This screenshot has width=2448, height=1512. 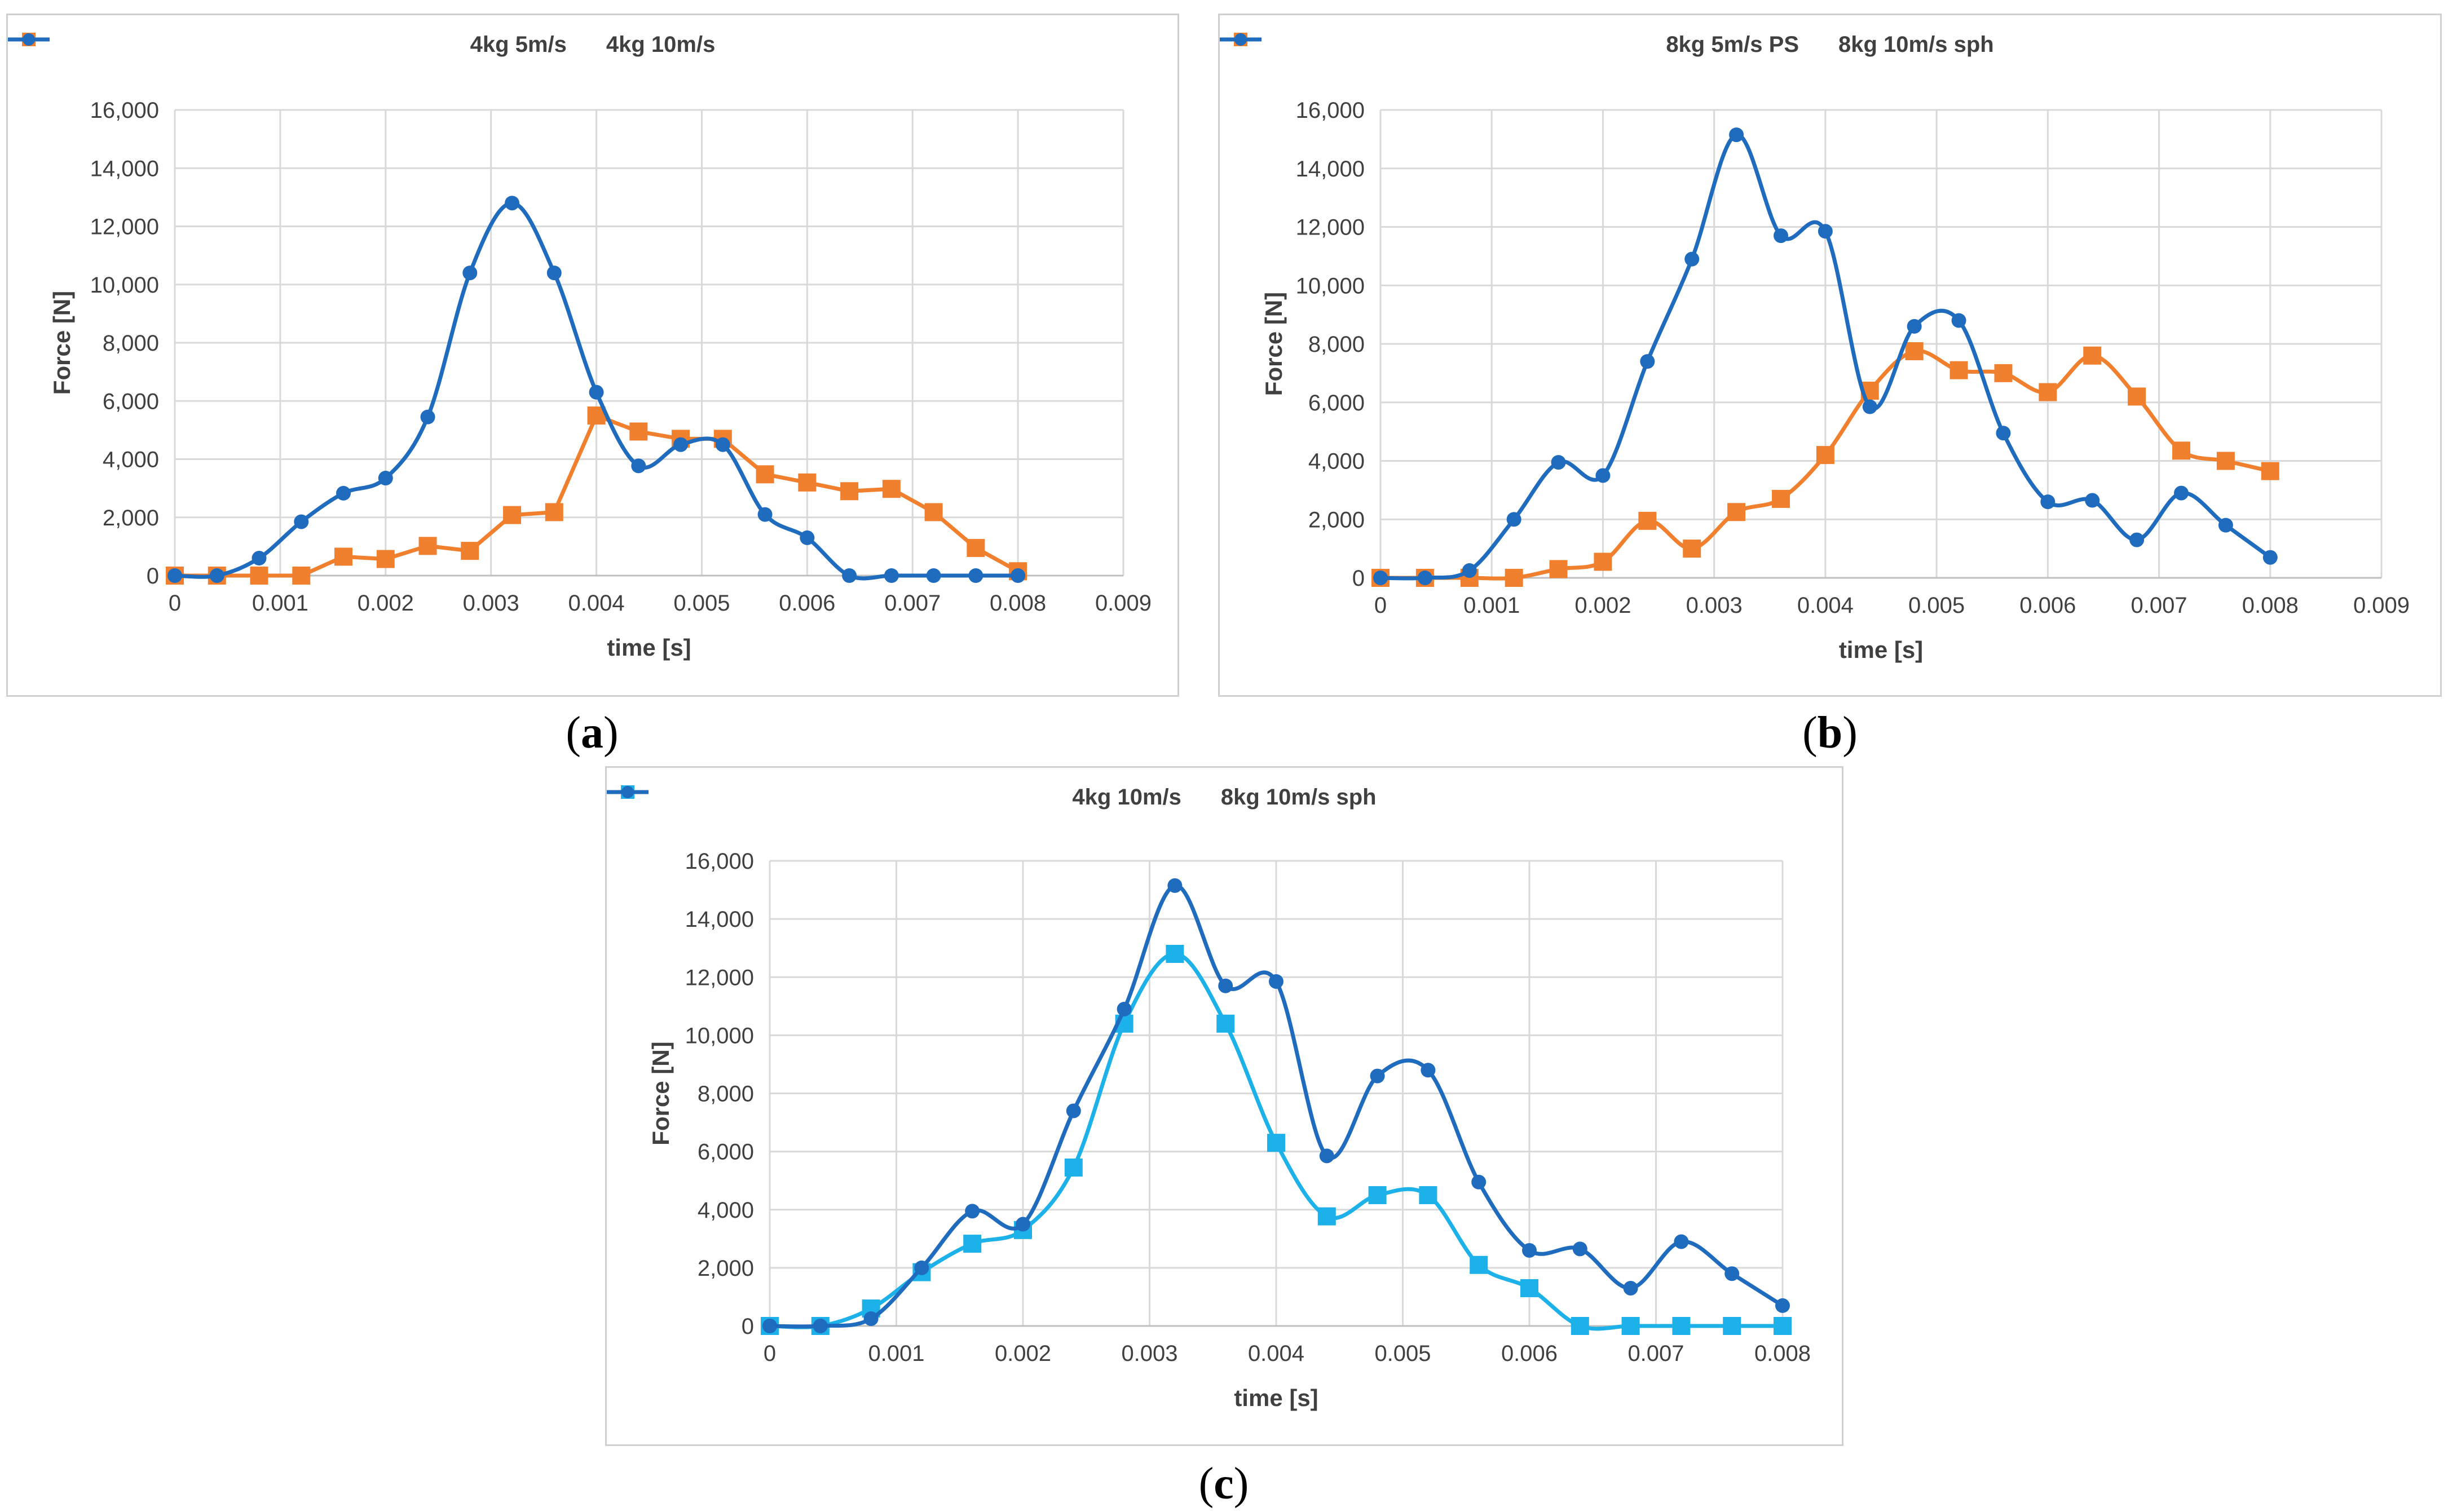 I want to click on x-tick-label: 0.009, so click(x=1123, y=603).